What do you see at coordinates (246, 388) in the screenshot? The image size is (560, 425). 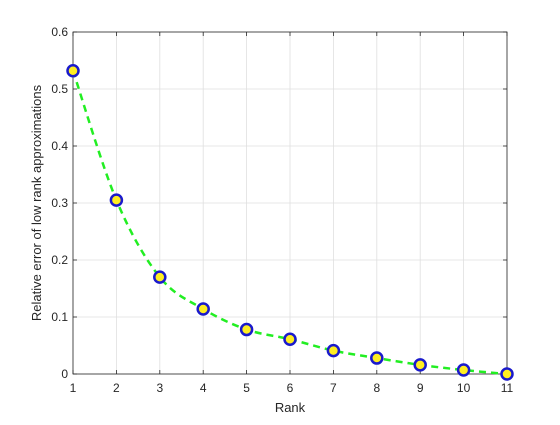 I see `x-tick-label: 5` at bounding box center [246, 388].